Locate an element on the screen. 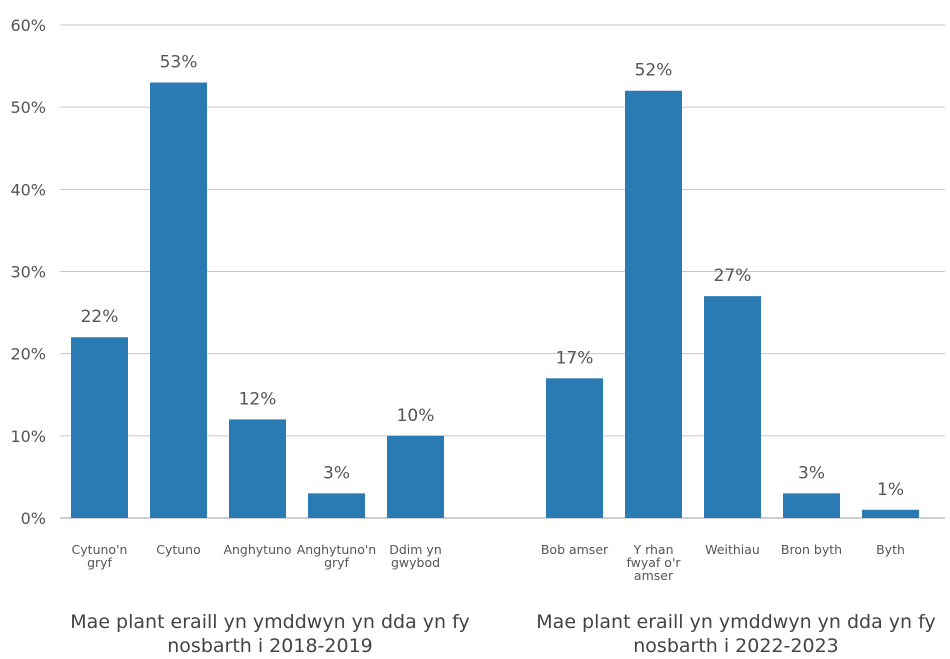 Image resolution: width=950 pixels, height=659 pixels. data-label: 53% is located at coordinates (179, 63).